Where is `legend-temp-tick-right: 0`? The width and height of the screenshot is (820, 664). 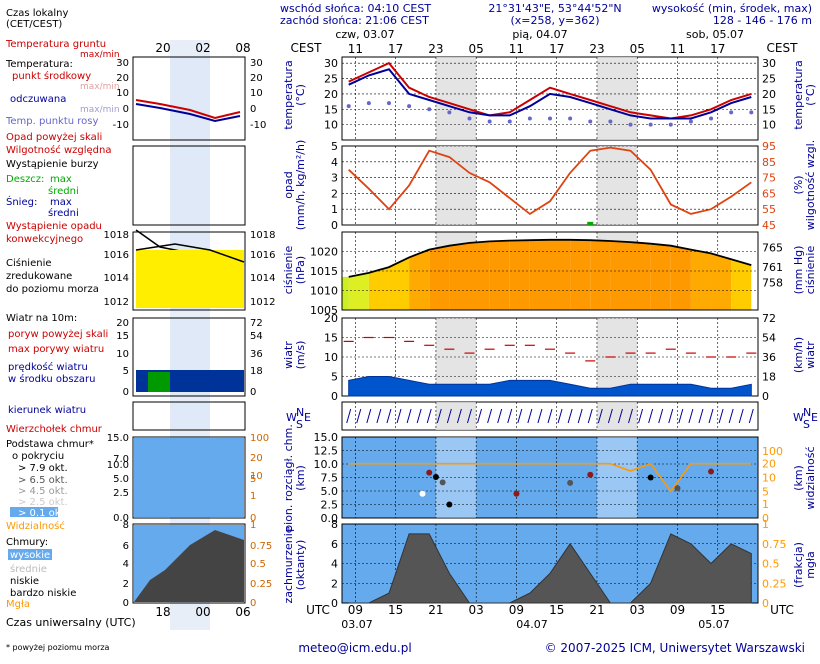 legend-temp-tick-right: 0 is located at coordinates (253, 109).